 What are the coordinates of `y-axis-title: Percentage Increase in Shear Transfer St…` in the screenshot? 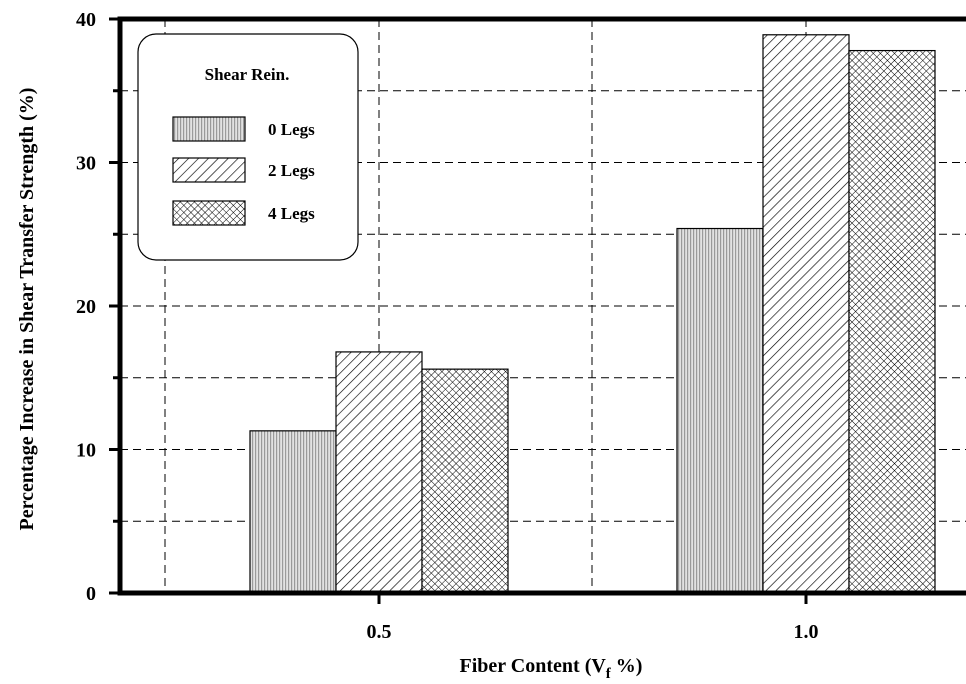 It's located at (27, 309).